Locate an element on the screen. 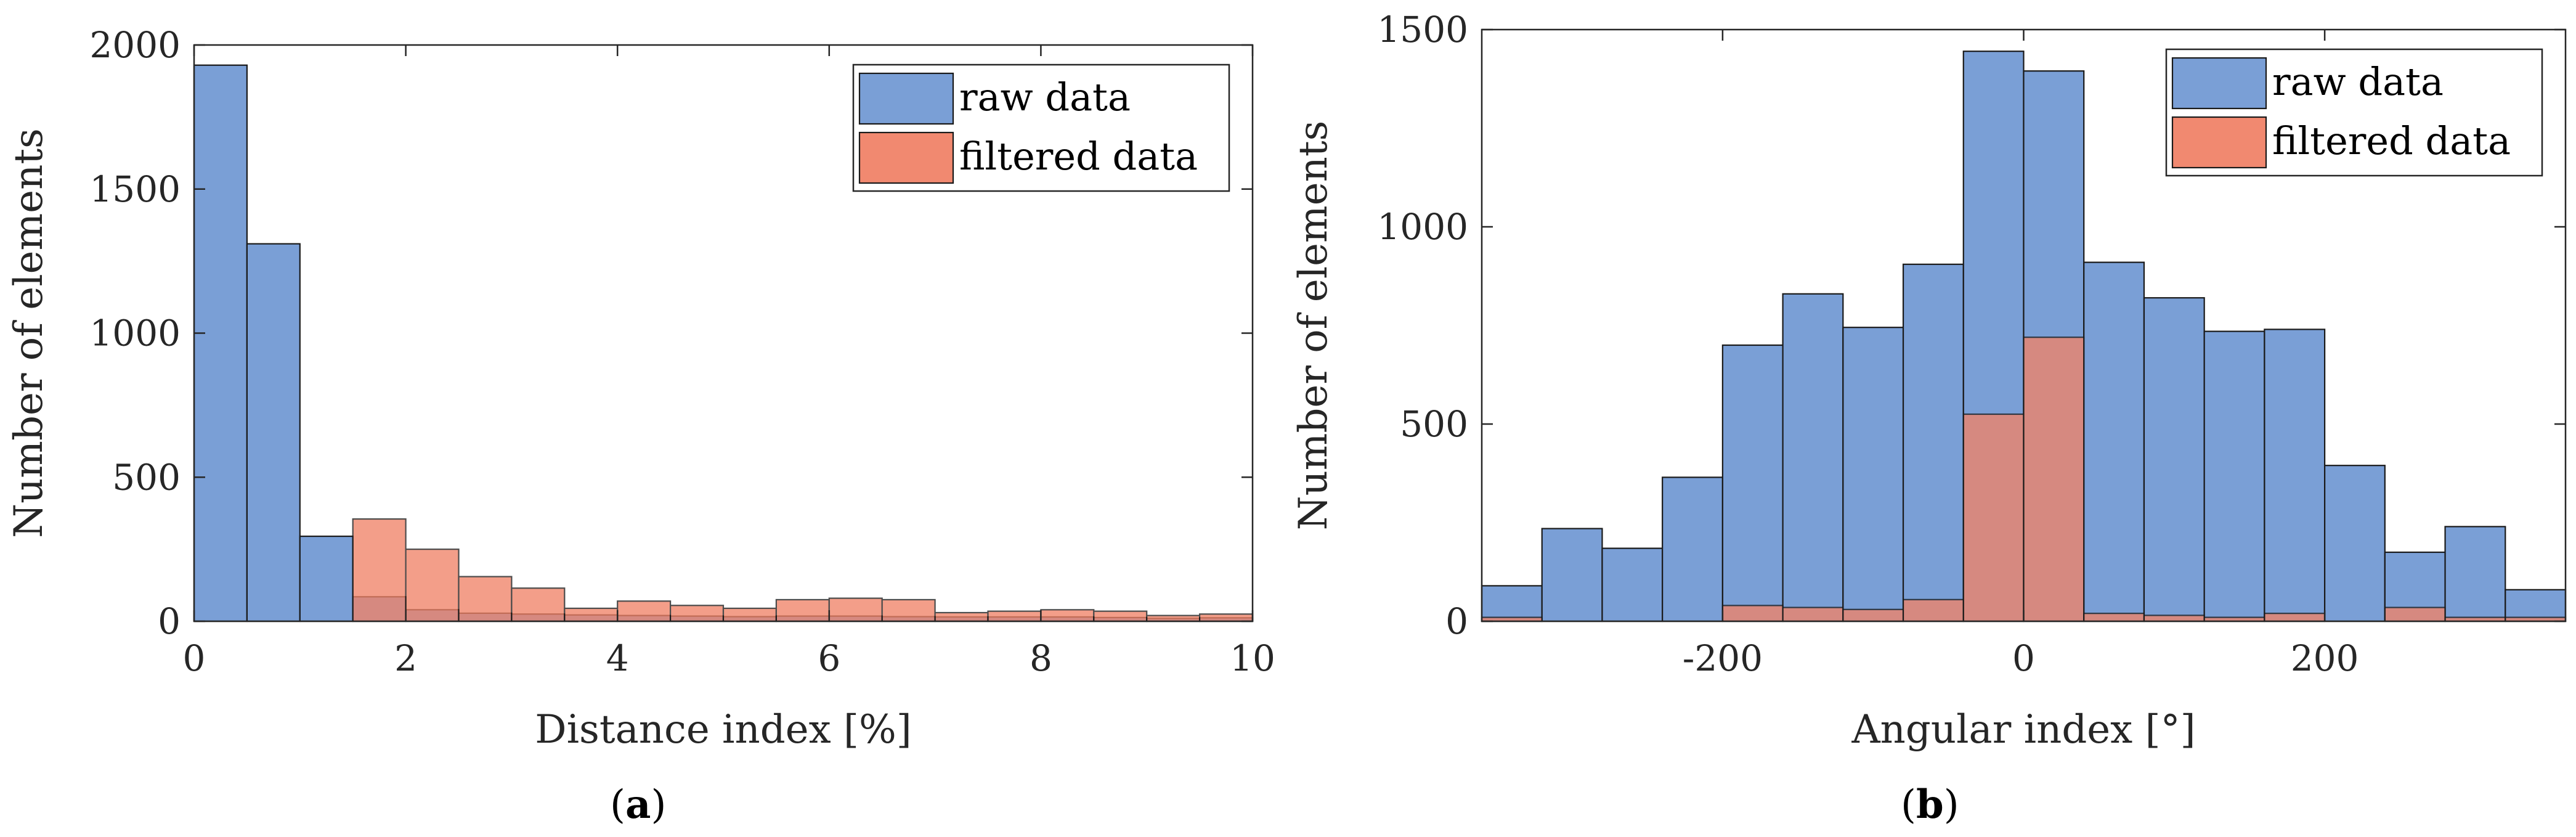  caption-b: (b) is located at coordinates (1930, 805).